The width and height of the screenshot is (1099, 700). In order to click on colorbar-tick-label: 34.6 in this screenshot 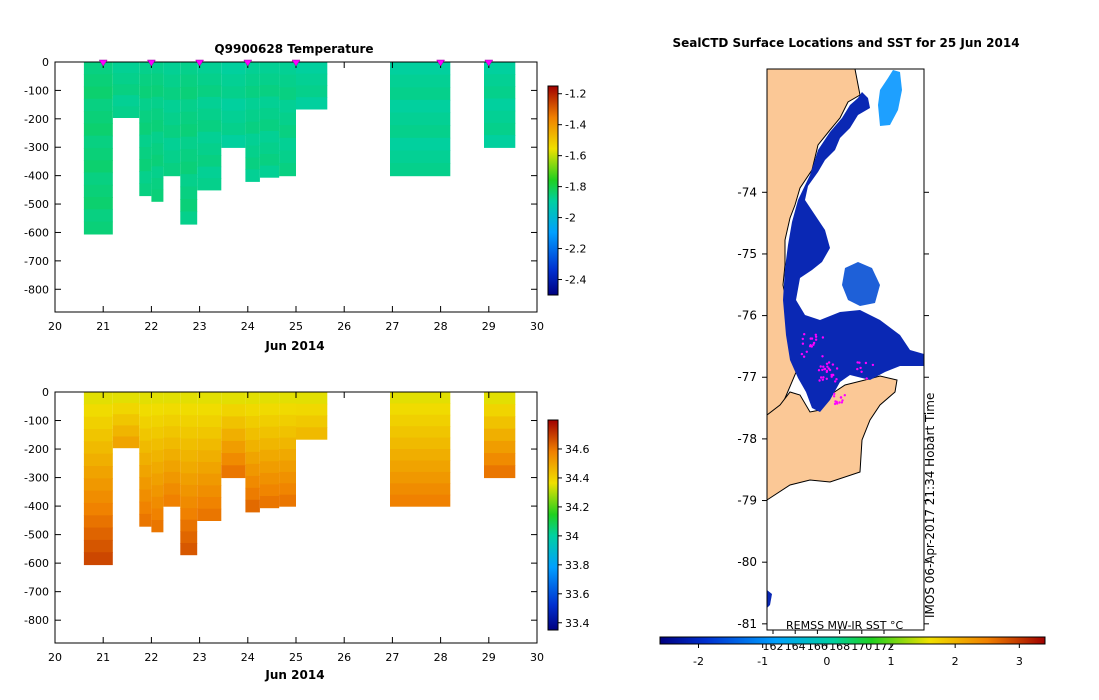, I will do `click(577, 449)`.